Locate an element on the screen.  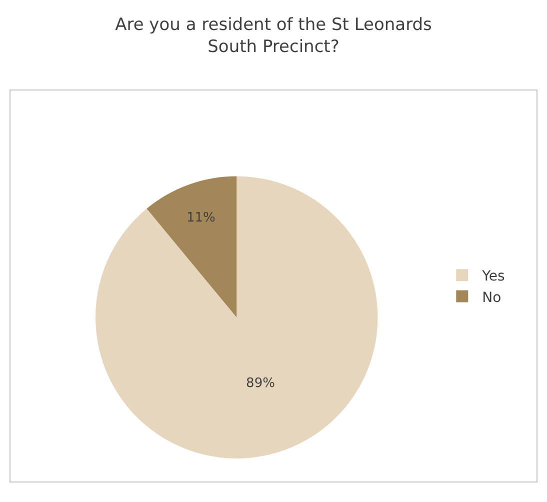
pie-slice is located at coordinates (191, 247).